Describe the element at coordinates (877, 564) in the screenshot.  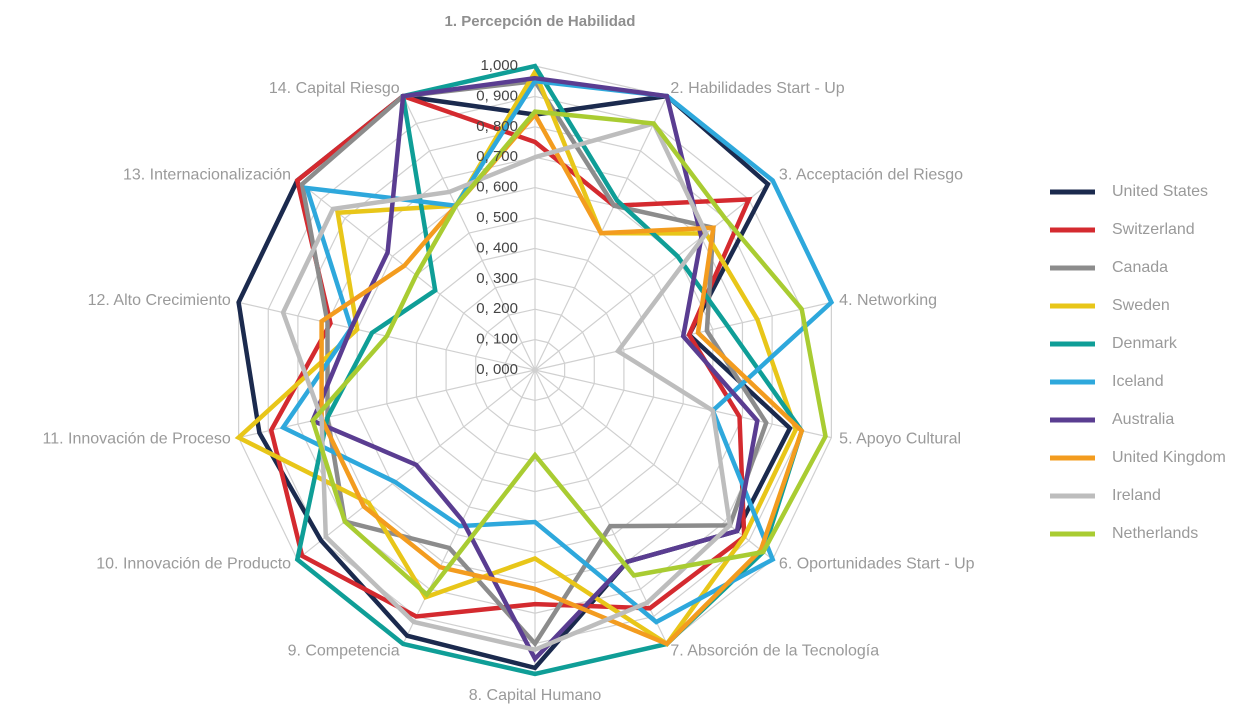
I see `category-label: 6. Oportunidades Start - Up` at that location.